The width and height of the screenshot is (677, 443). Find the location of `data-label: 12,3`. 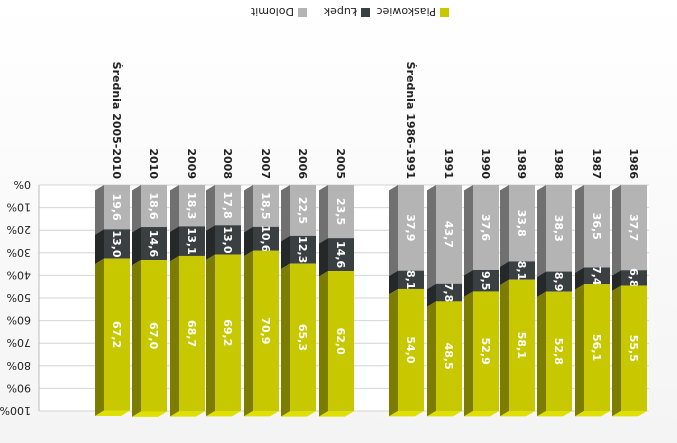

data-label: 12,3 is located at coordinates (302, 249).